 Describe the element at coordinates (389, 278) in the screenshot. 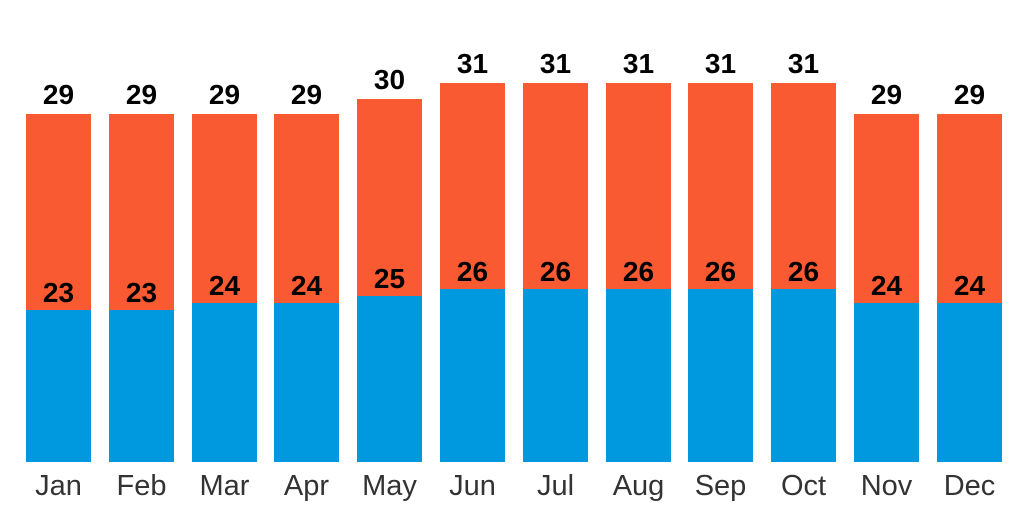

I see `low-temp-value: 25` at that location.